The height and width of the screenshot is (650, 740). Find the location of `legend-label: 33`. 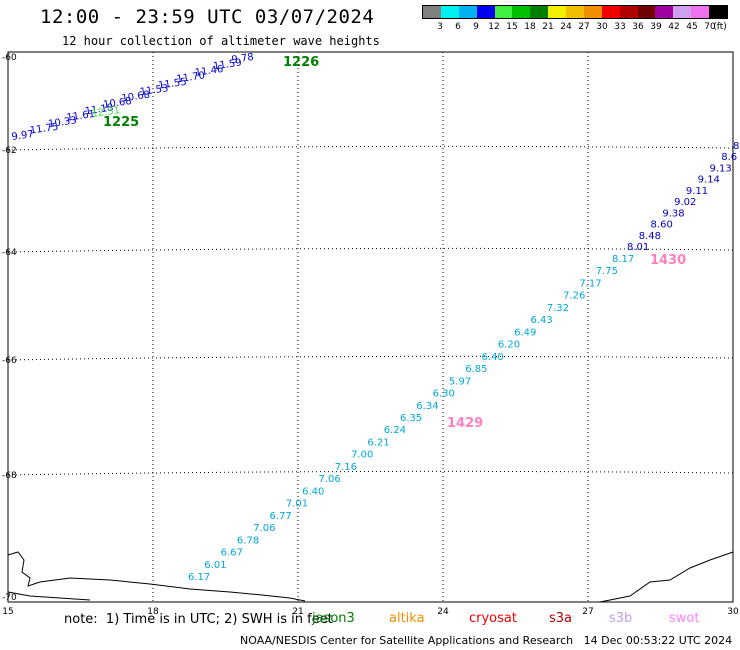

legend-label: 33 is located at coordinates (620, 27).